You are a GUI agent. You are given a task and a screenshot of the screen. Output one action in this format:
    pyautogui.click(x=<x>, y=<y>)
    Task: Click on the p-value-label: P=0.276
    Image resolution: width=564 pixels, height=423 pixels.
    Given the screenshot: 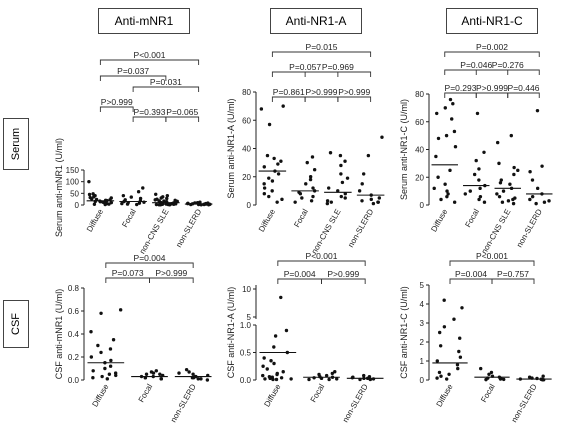 What is the action you would take?
    pyautogui.click(x=508, y=65)
    